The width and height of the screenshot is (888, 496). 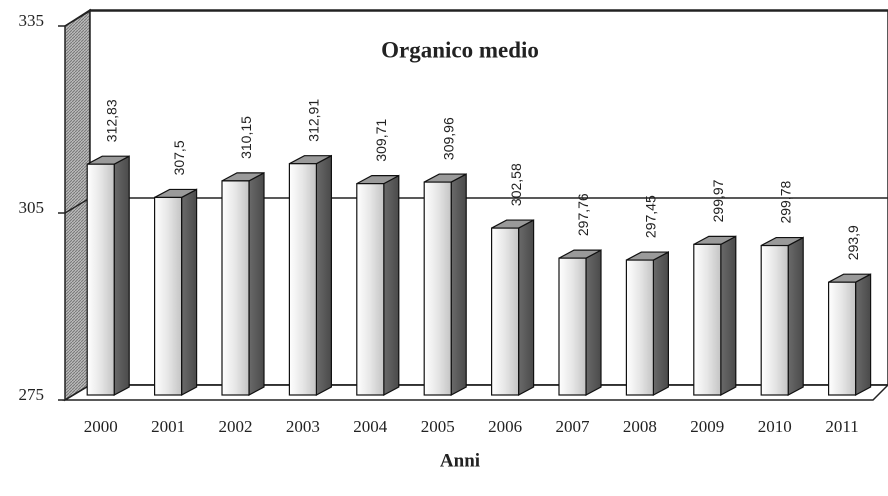 I want to click on value-label: 310,15, so click(x=246, y=137).